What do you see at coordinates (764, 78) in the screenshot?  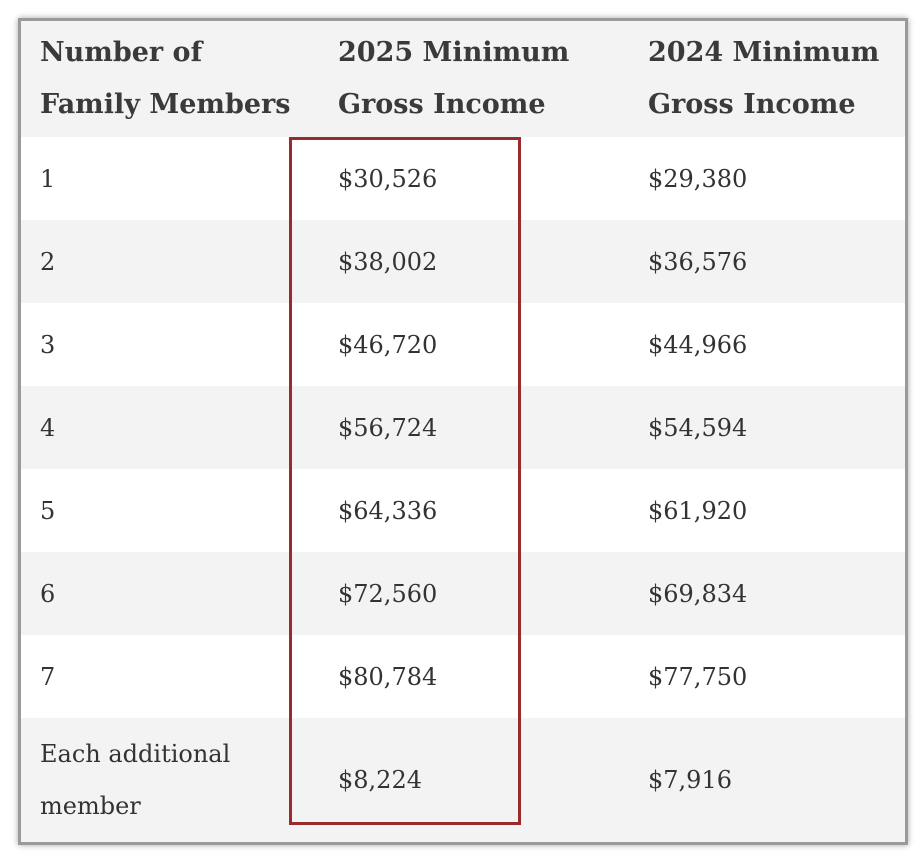 I see `header-cell: 2024 Minimum Gross Income` at bounding box center [764, 78].